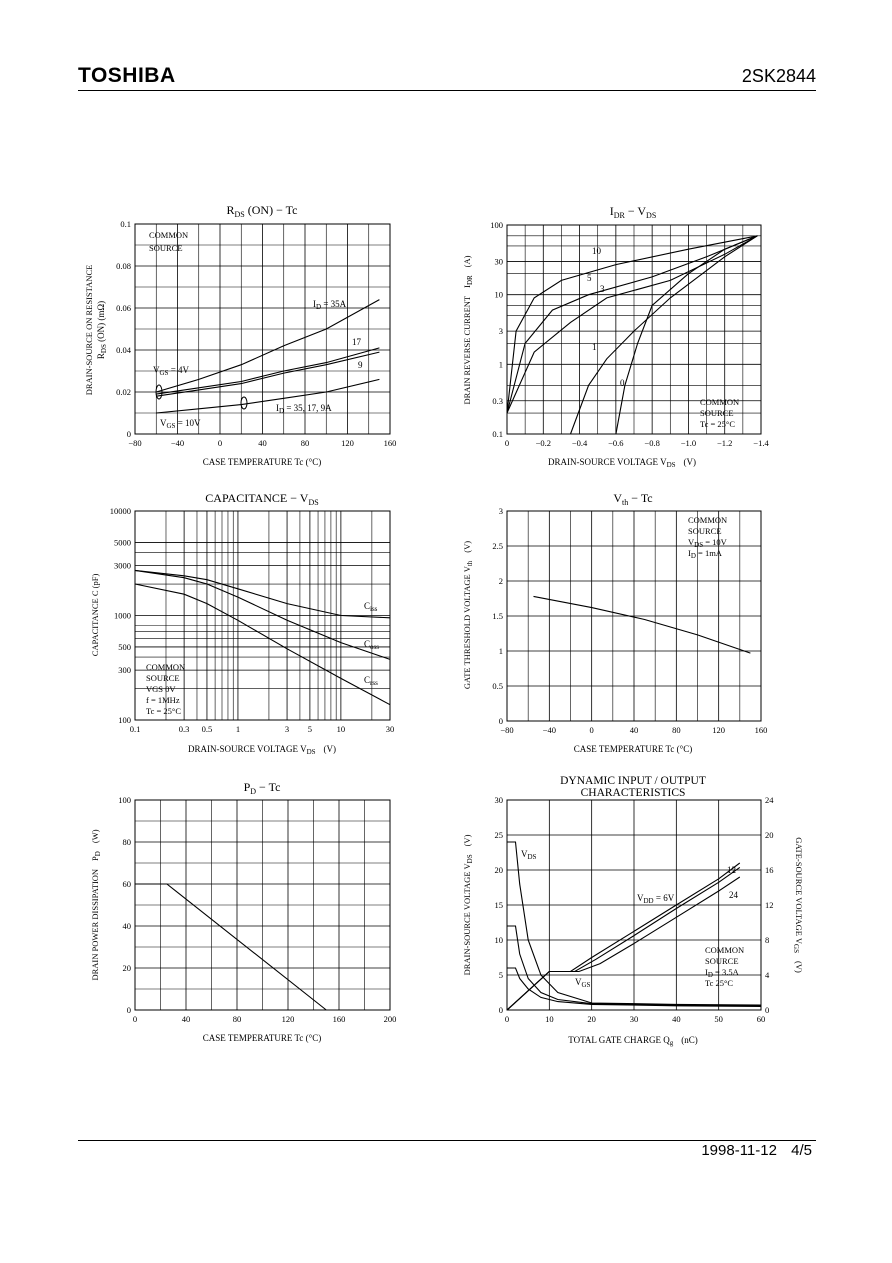  Describe the element at coordinates (220, 443) in the screenshot. I see `rds-xtick: 0` at that location.